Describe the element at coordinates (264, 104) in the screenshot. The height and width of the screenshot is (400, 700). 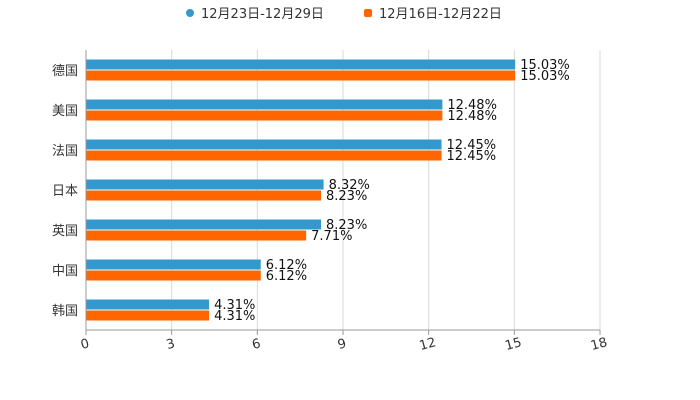
I see `bar-series-1-美国` at that location.